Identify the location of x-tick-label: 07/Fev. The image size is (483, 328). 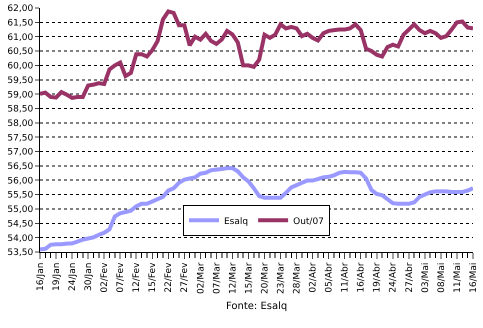
(121, 277).